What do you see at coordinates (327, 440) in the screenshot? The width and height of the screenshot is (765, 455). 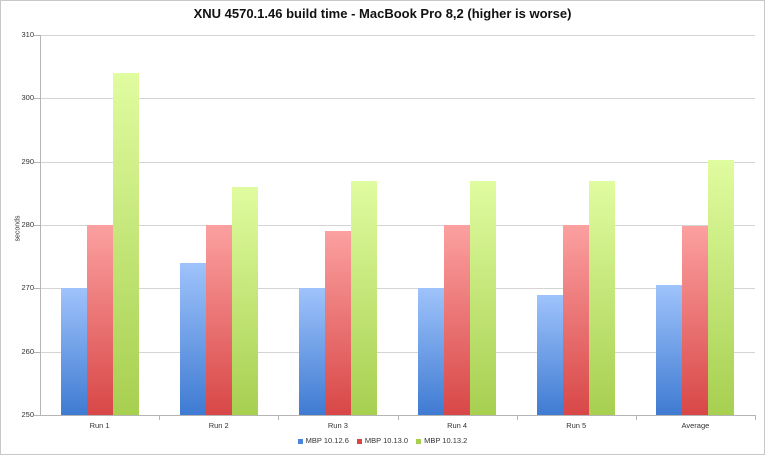 I see `legend-label: MBP 10.12.6` at bounding box center [327, 440].